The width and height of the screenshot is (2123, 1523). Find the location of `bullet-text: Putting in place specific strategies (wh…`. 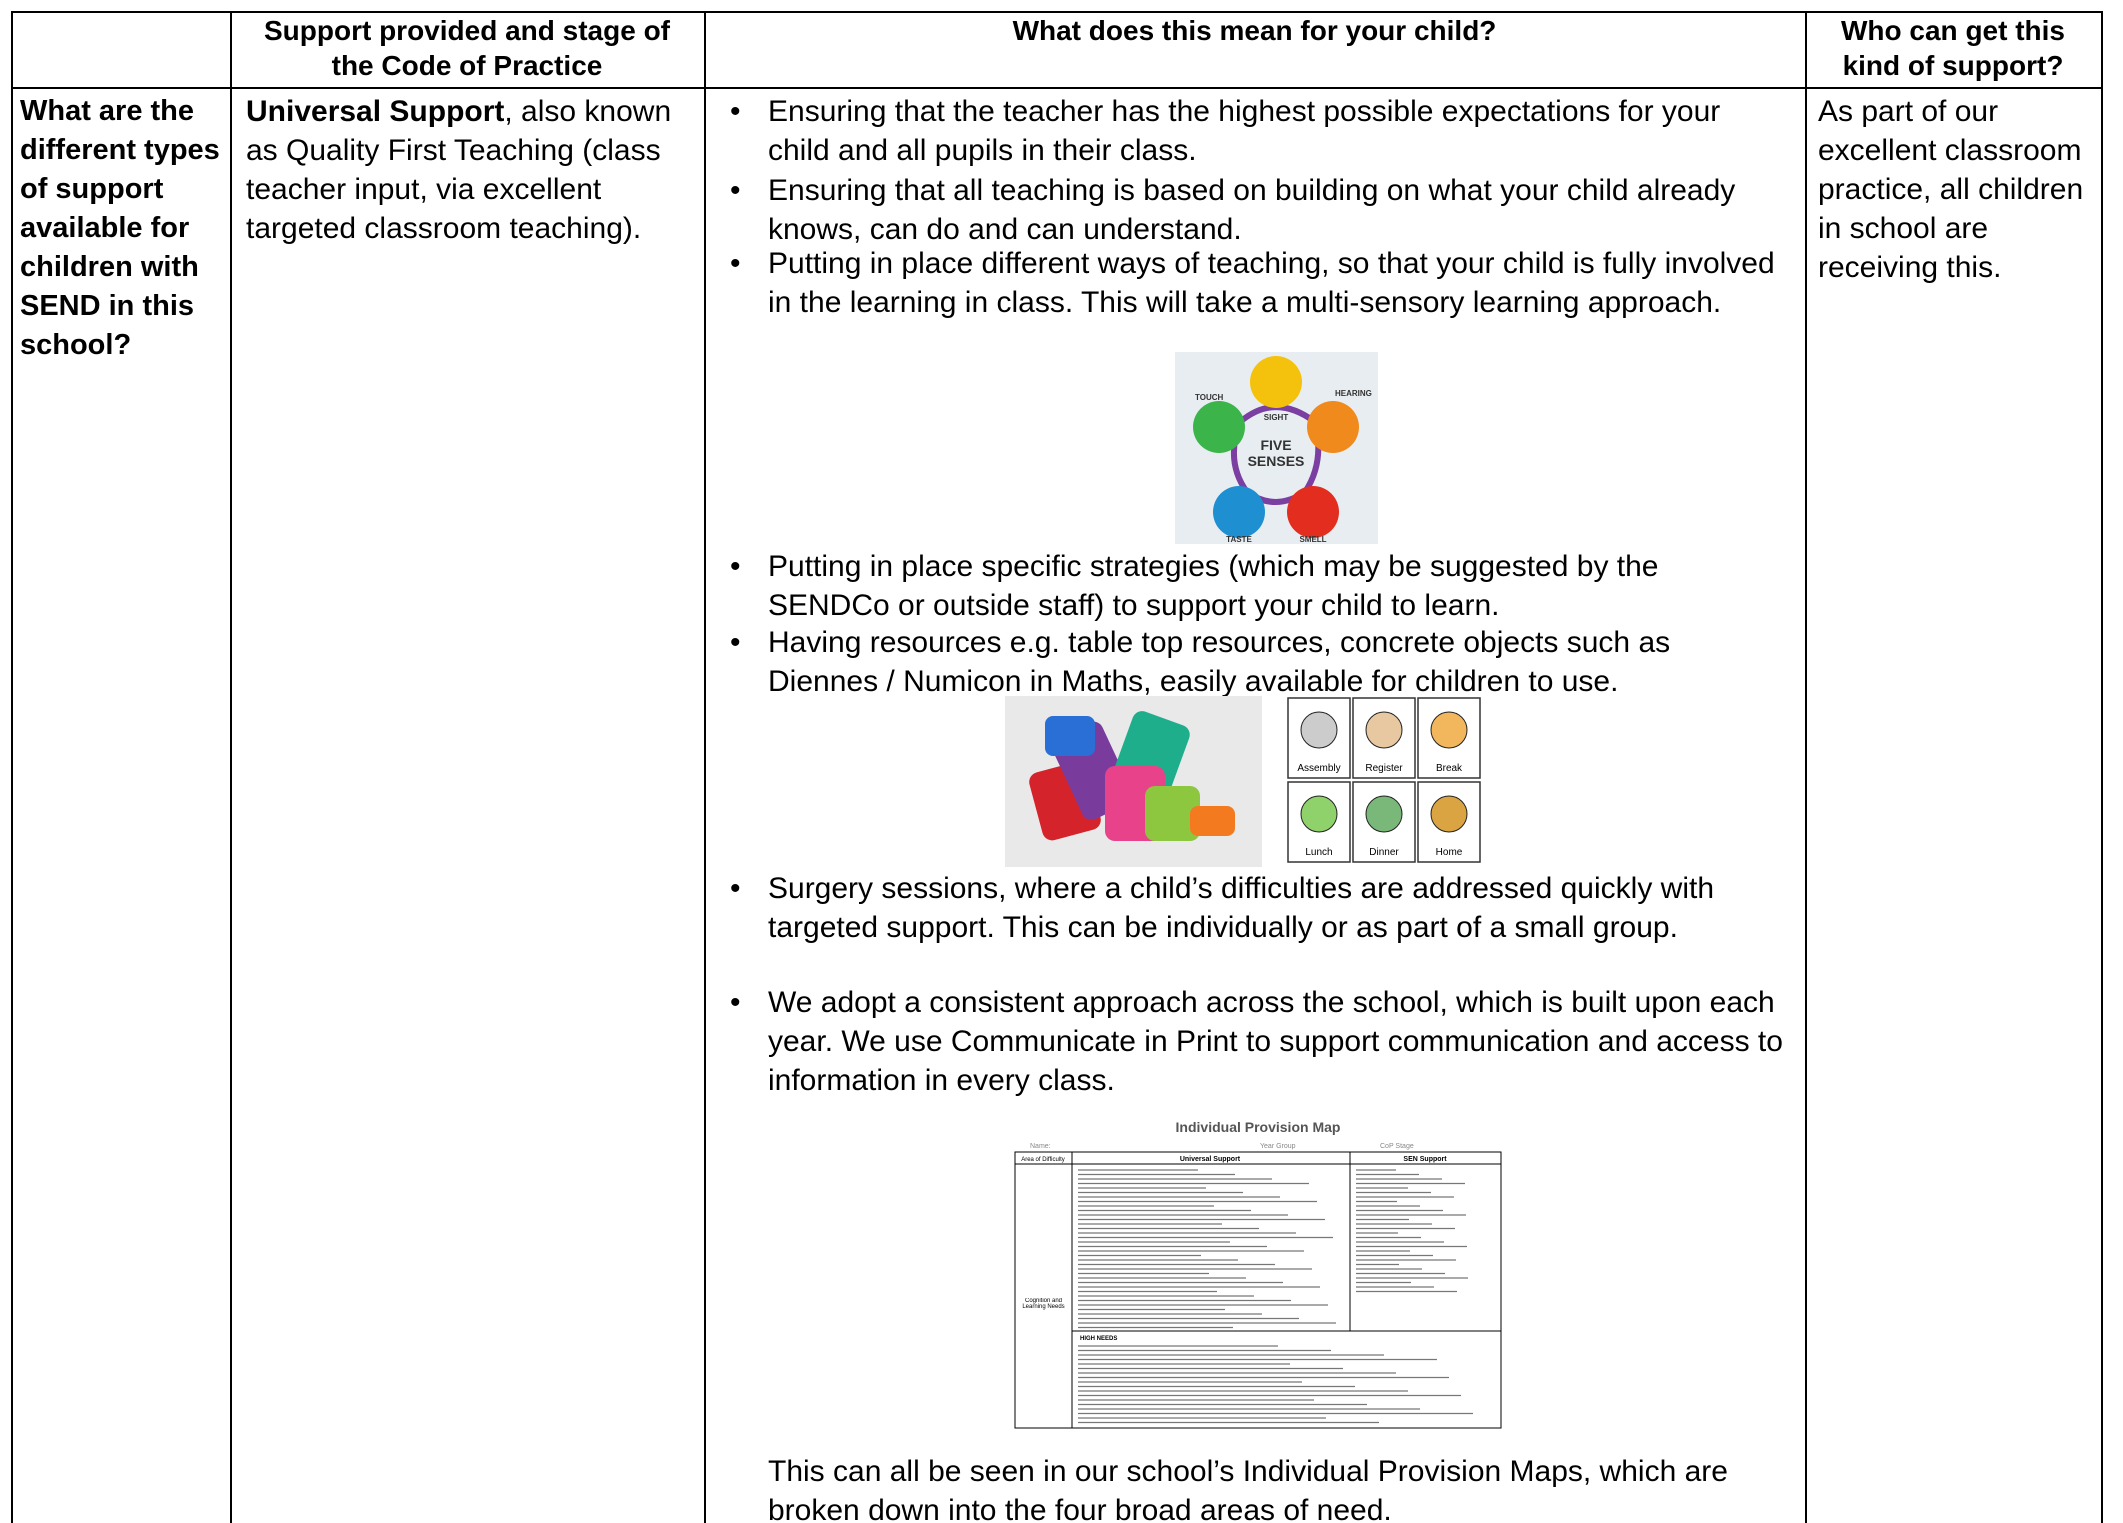

bullet-text: Putting in place specific strategies (wh… is located at coordinates (1213, 586).